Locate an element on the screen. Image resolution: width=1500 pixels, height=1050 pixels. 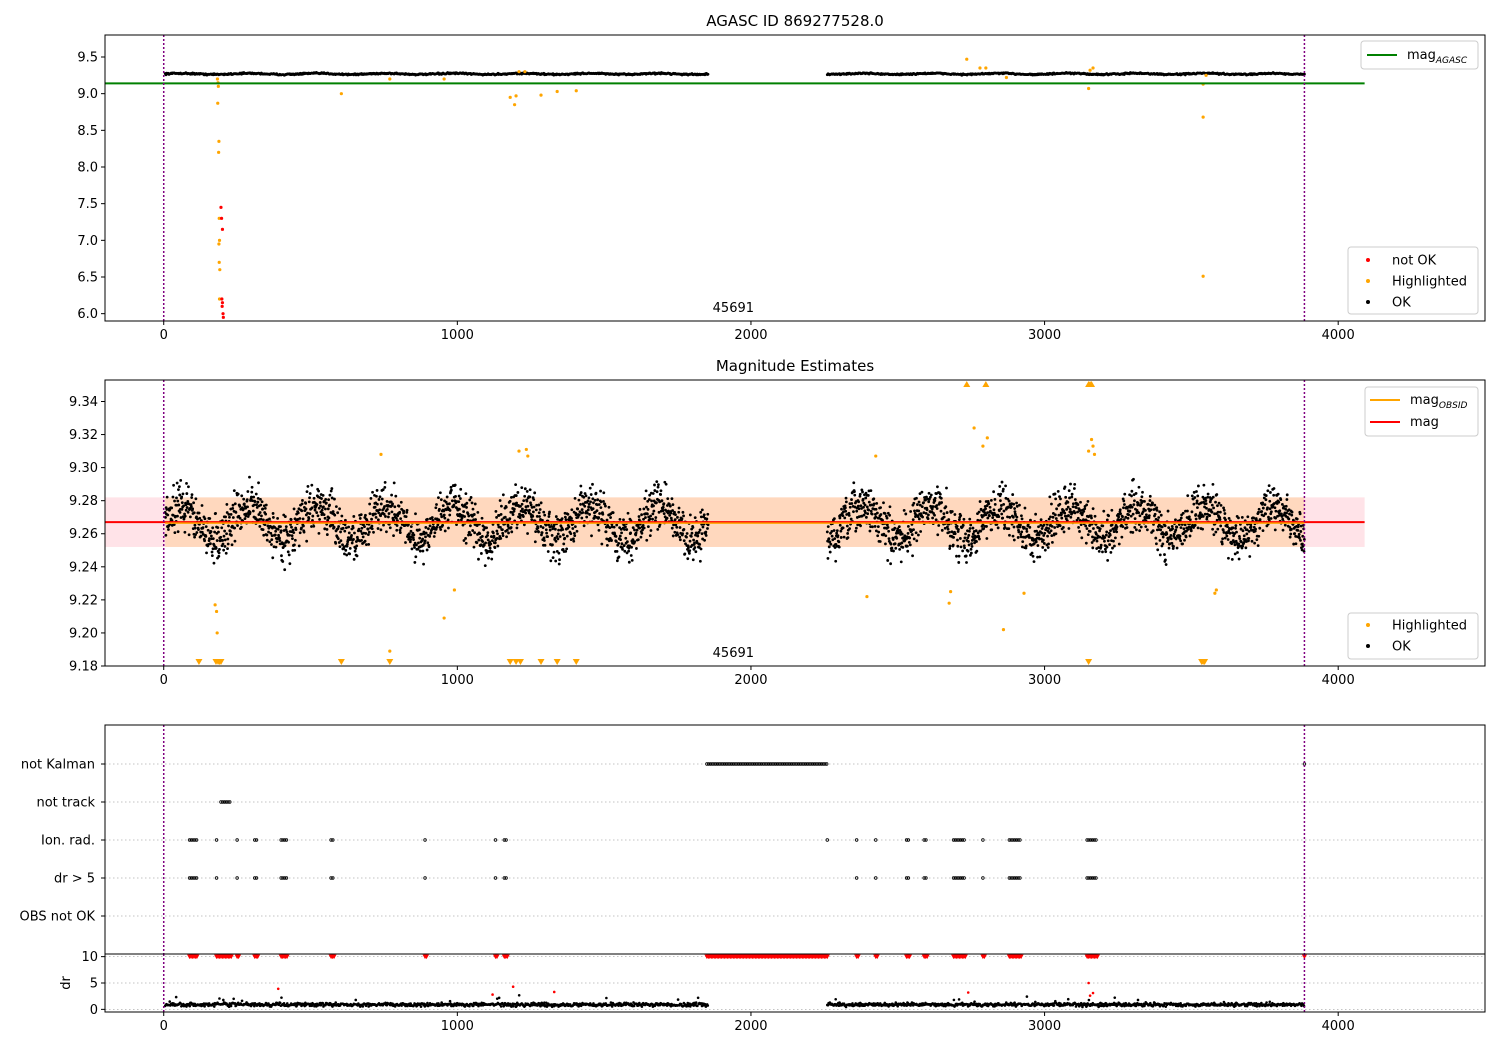
y-tick-label: 9.34 is located at coordinates (83, 402).